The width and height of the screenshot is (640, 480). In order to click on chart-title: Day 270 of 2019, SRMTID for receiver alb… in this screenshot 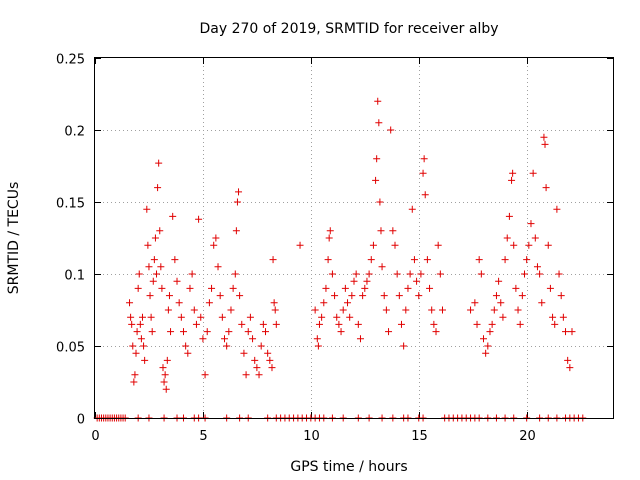, I will do `click(348, 29)`.